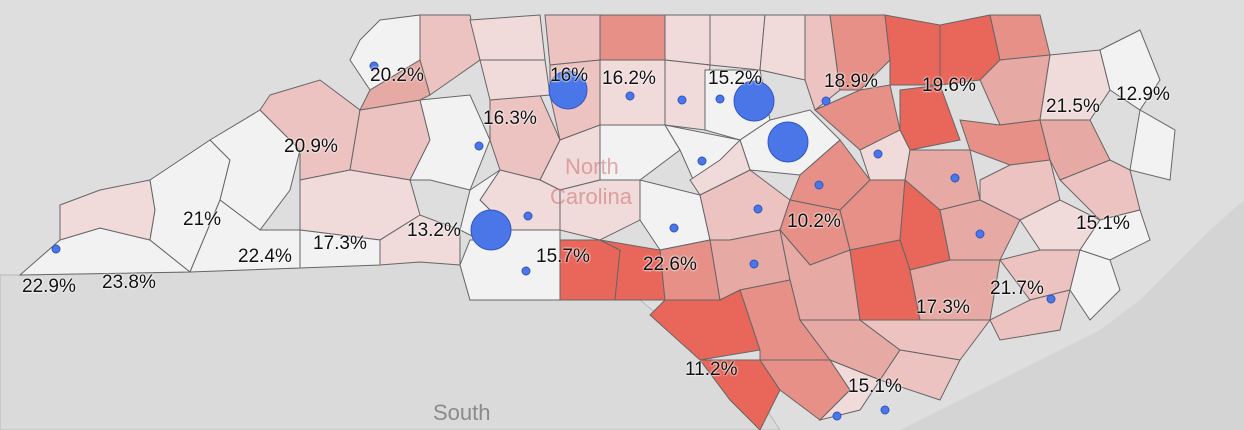 Image resolution: width=1244 pixels, height=430 pixels. What do you see at coordinates (49, 286) in the screenshot?
I see `county-value-label: 22.9%` at bounding box center [49, 286].